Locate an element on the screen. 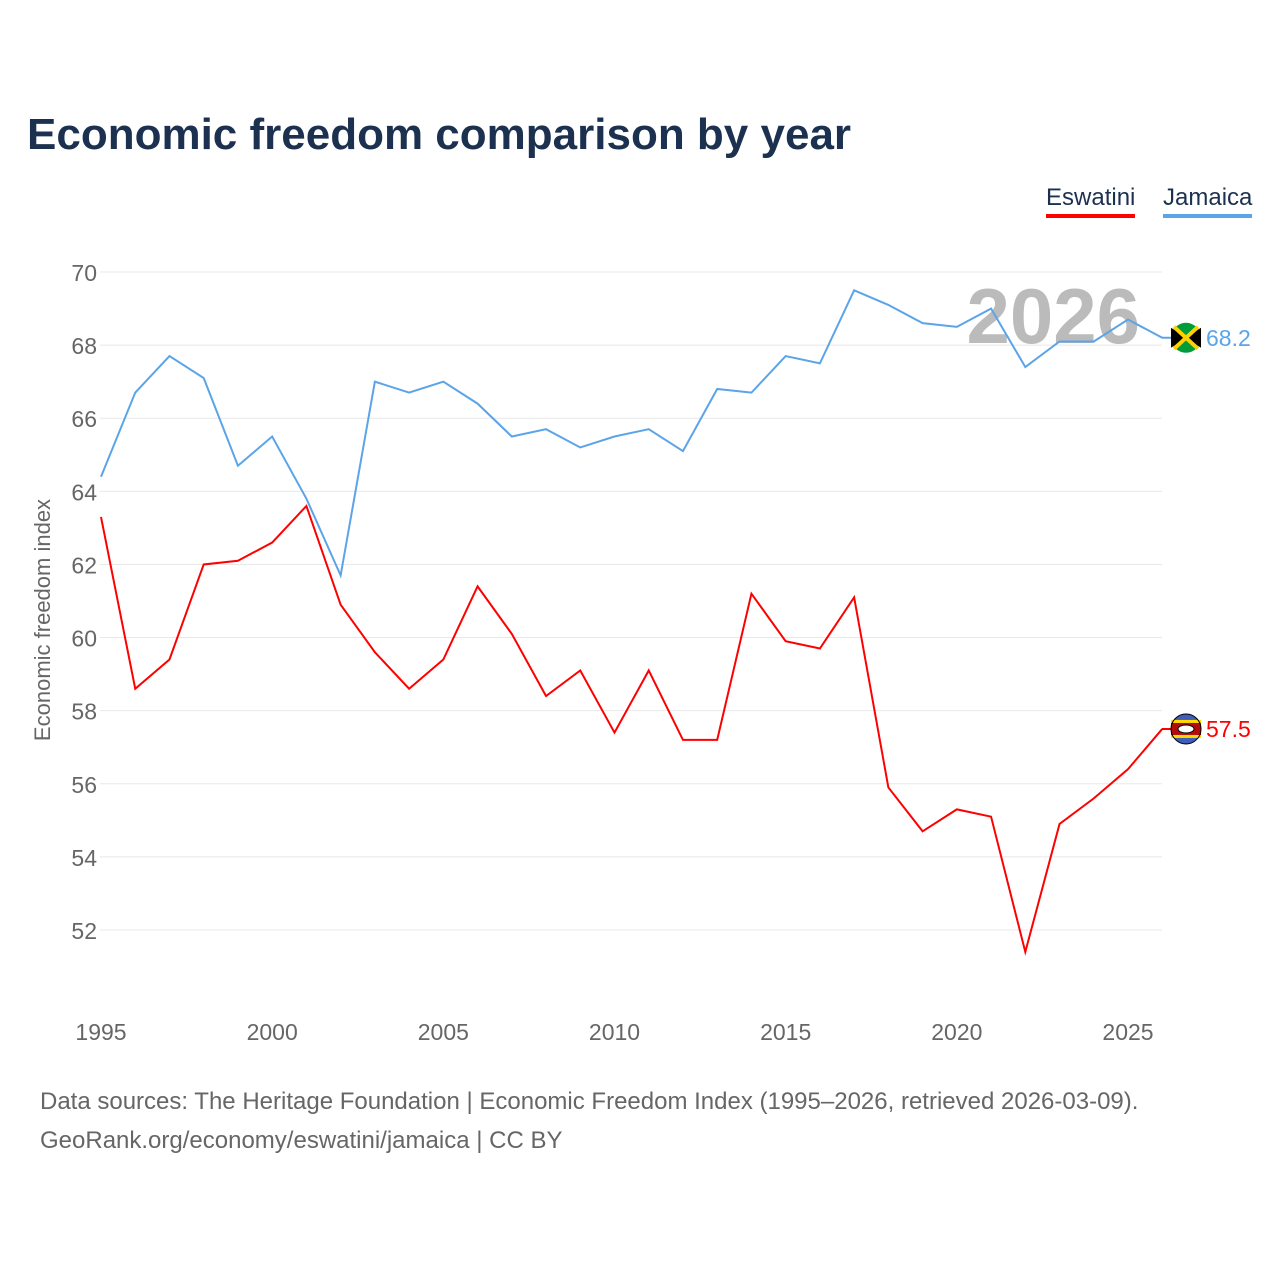 The image size is (1280, 1280). flag-shield is located at coordinates (1186, 729).